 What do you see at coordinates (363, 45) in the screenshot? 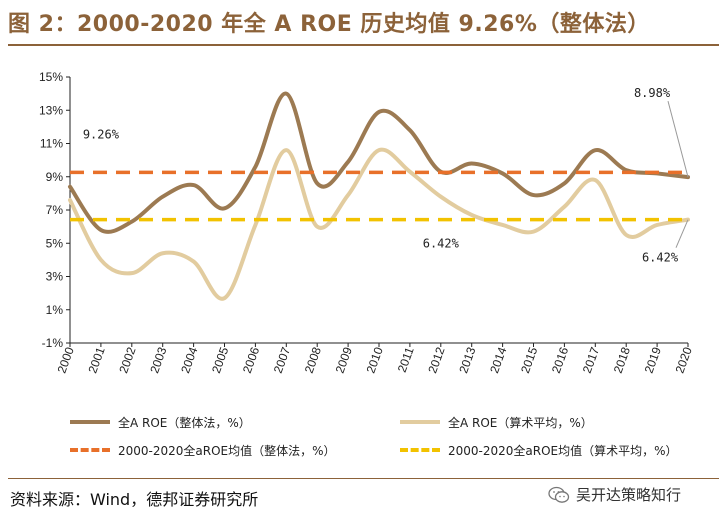
I see `title-divider` at bounding box center [363, 45].